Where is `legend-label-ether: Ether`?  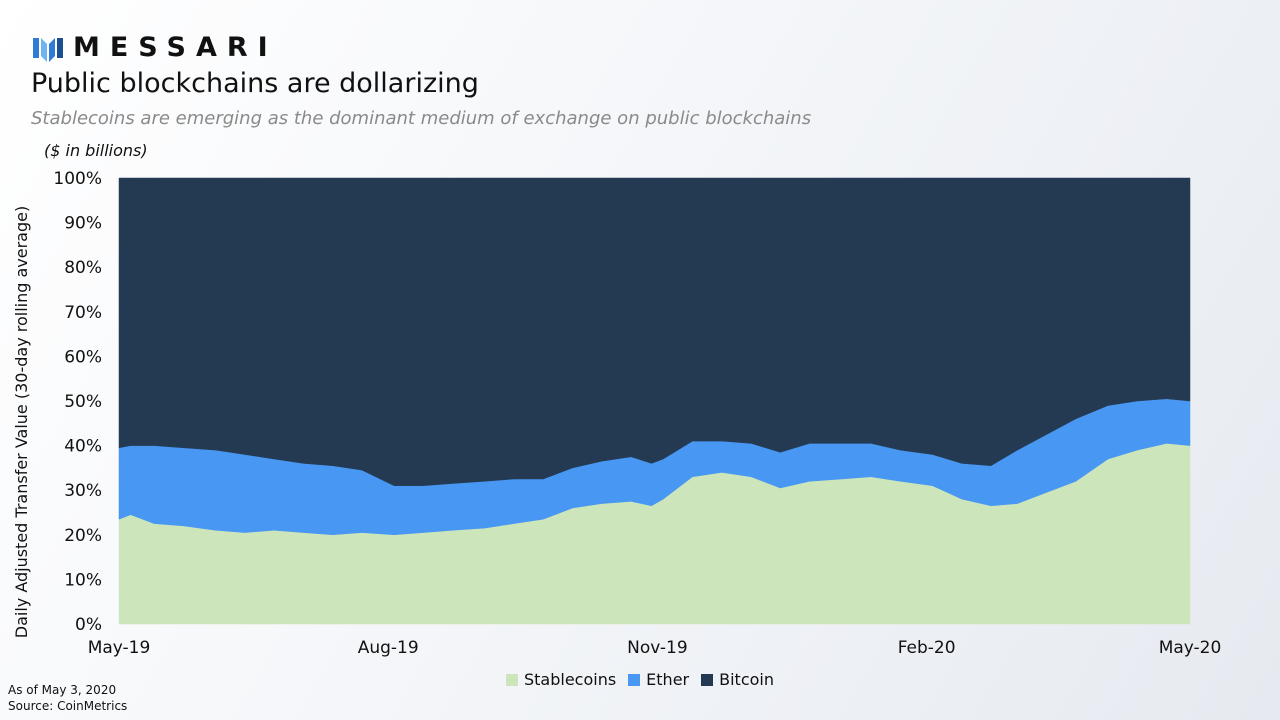 legend-label-ether: Ether is located at coordinates (668, 679).